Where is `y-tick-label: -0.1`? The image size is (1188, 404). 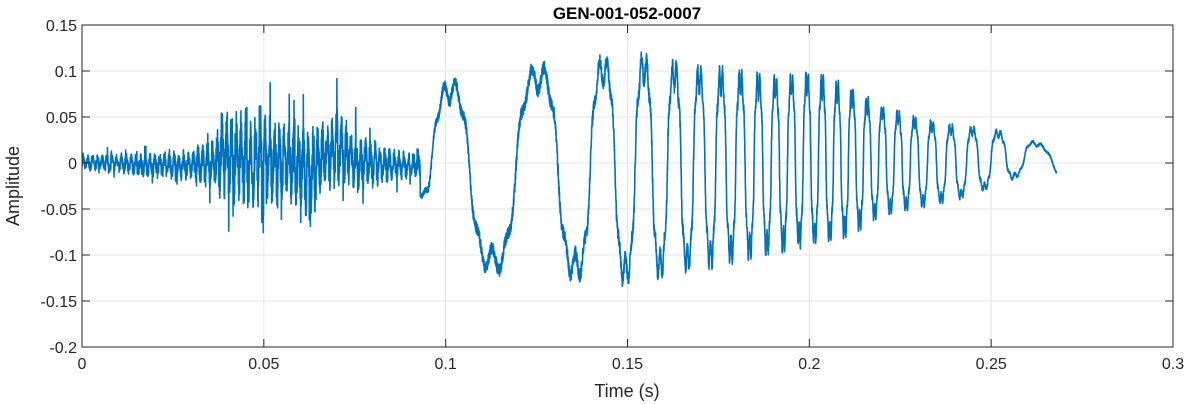 y-tick-label: -0.1 is located at coordinates (63, 256).